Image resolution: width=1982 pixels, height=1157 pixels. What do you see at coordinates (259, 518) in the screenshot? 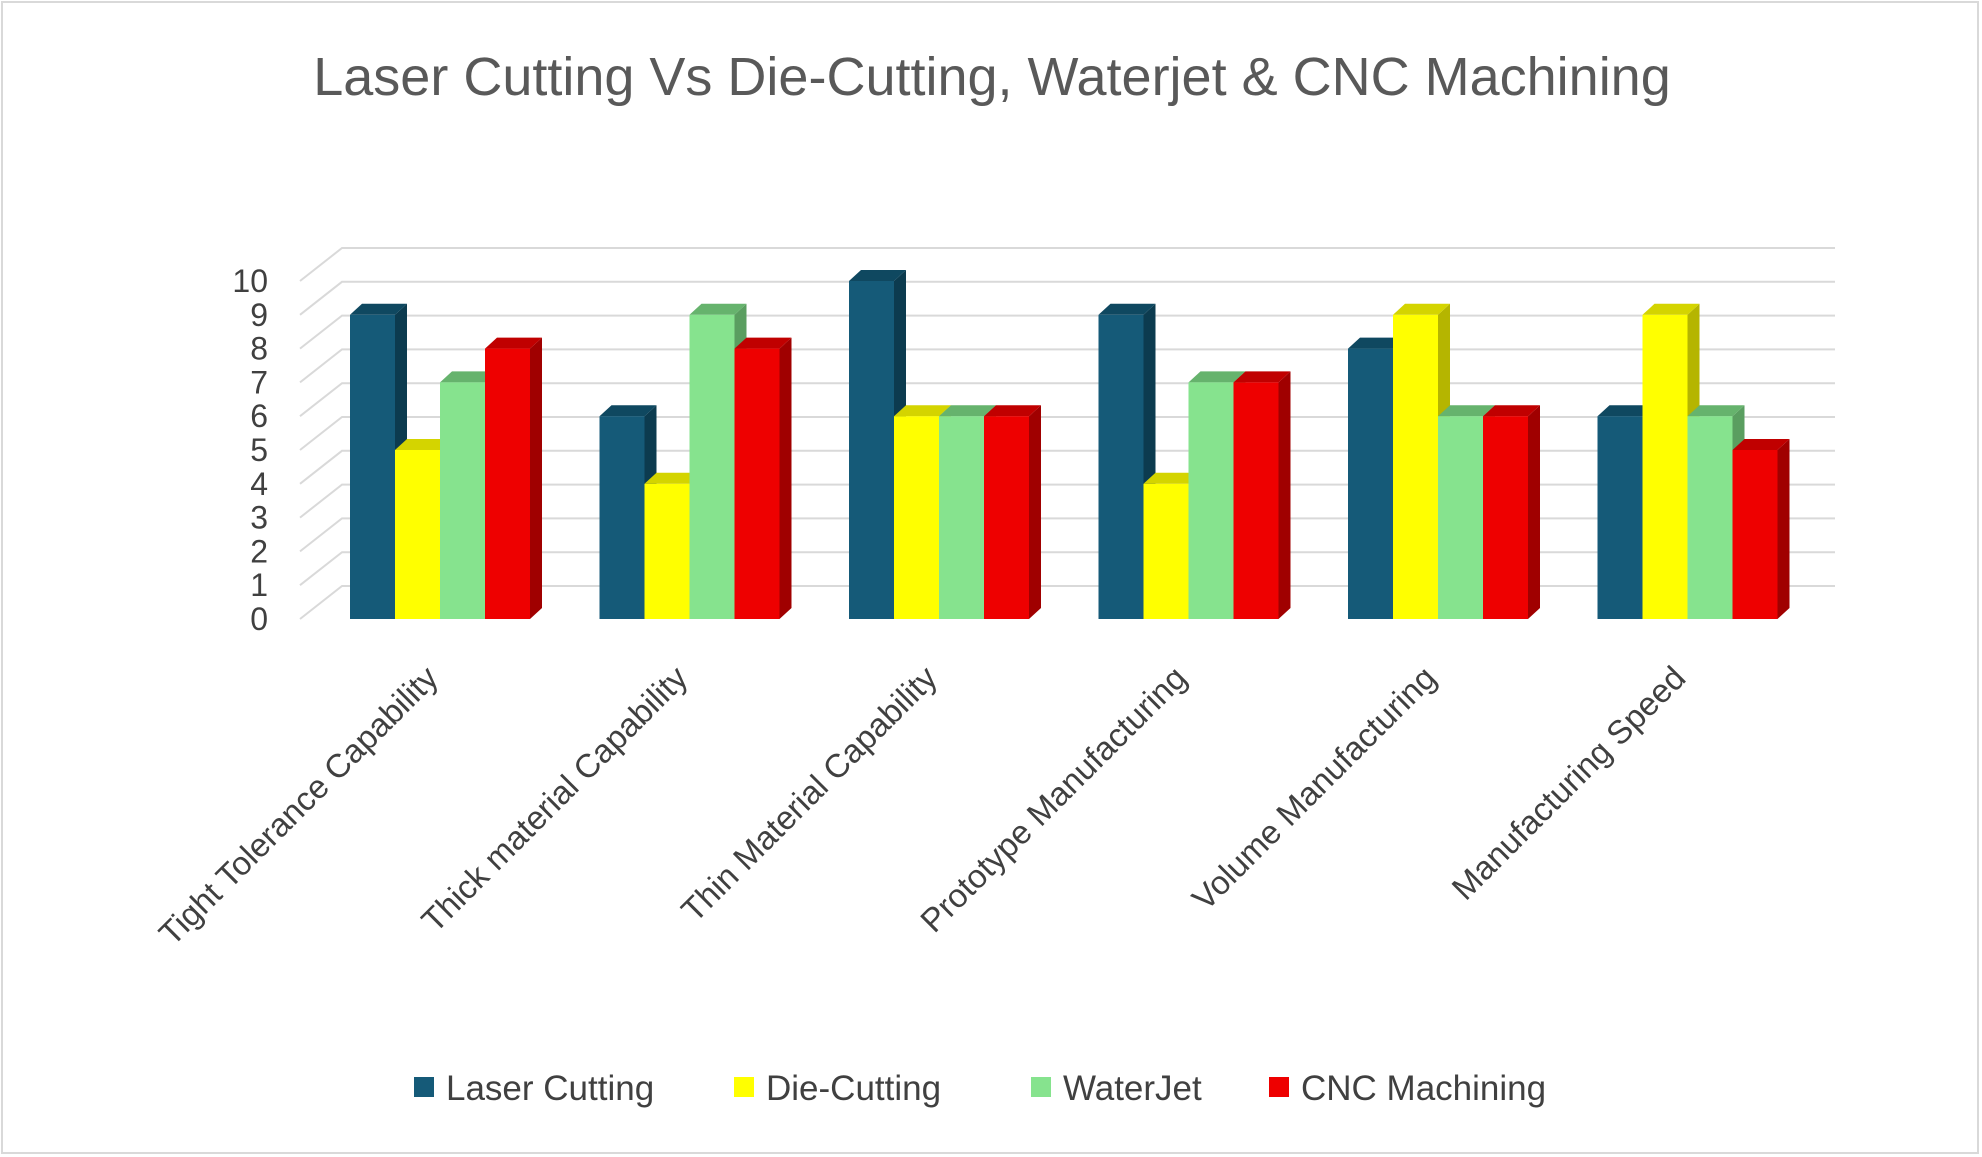
I see `y-tick-label: 3` at bounding box center [259, 518].